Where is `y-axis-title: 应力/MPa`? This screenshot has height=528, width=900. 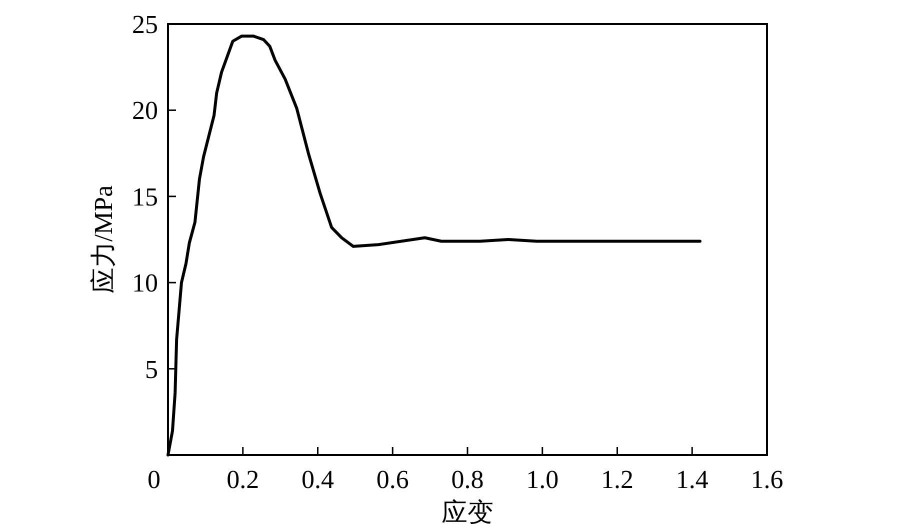
y-axis-title: 应力/MPa is located at coordinates (103, 239).